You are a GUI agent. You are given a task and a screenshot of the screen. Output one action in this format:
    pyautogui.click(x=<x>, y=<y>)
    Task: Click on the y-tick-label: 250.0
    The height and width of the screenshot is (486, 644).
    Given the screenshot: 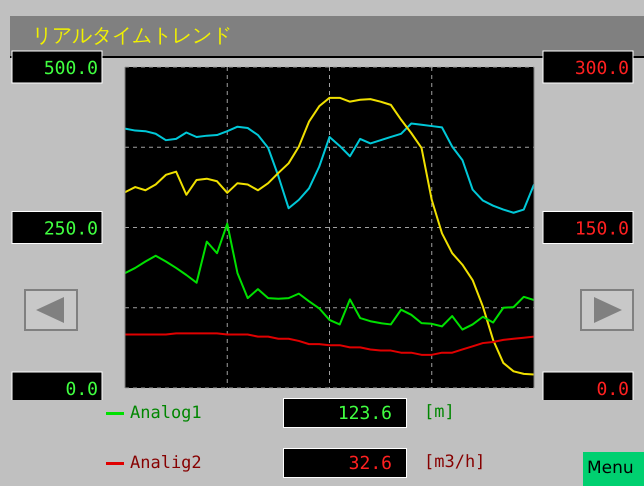 What is the action you would take?
    pyautogui.click(x=71, y=229)
    